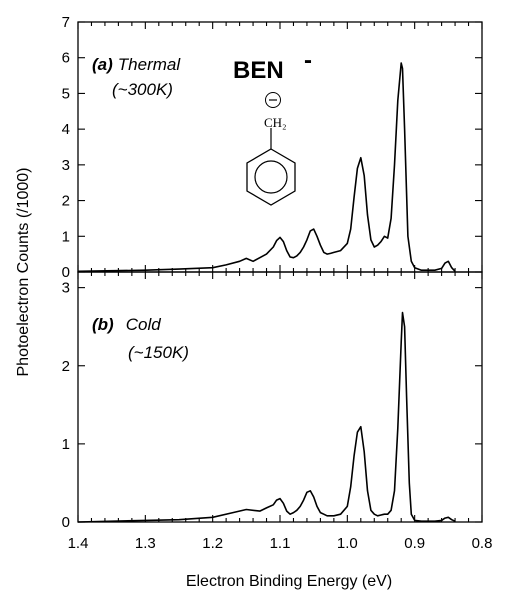 This screenshot has width=512, height=592. What do you see at coordinates (158, 352) in the screenshot?
I see `panel-b-temperature: (~150K)` at bounding box center [158, 352].